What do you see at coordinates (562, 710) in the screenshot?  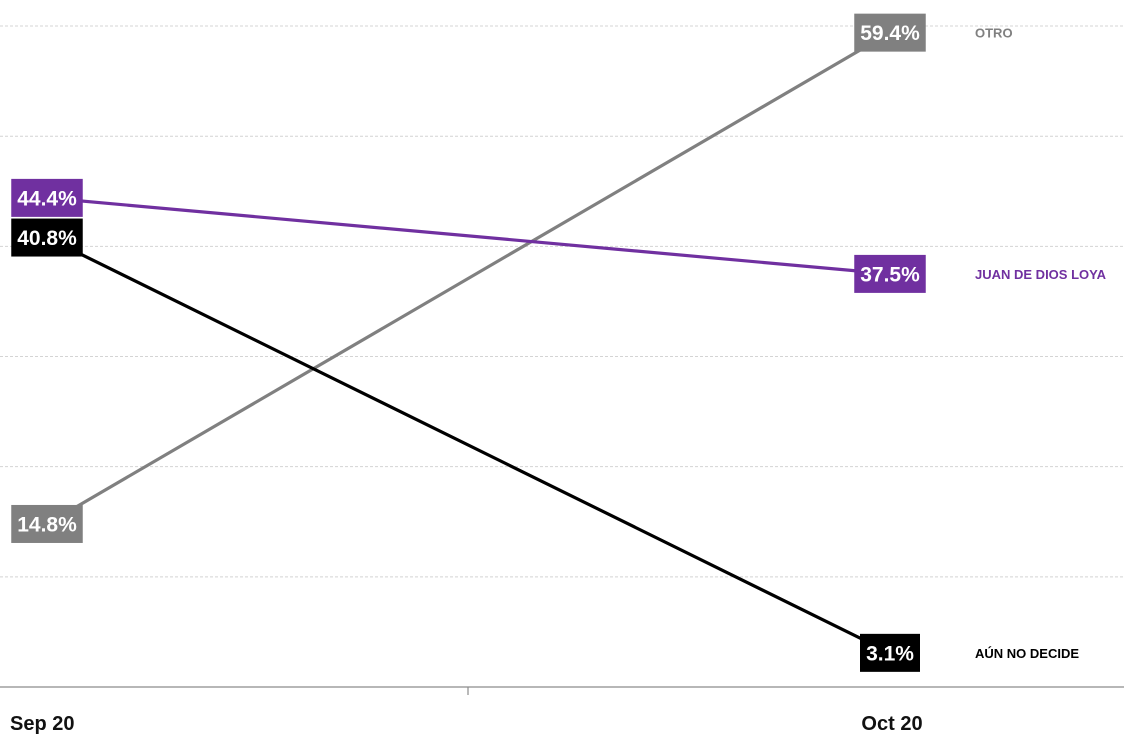 I see `x-axis: Sep 20 Oct 20` at bounding box center [562, 710].